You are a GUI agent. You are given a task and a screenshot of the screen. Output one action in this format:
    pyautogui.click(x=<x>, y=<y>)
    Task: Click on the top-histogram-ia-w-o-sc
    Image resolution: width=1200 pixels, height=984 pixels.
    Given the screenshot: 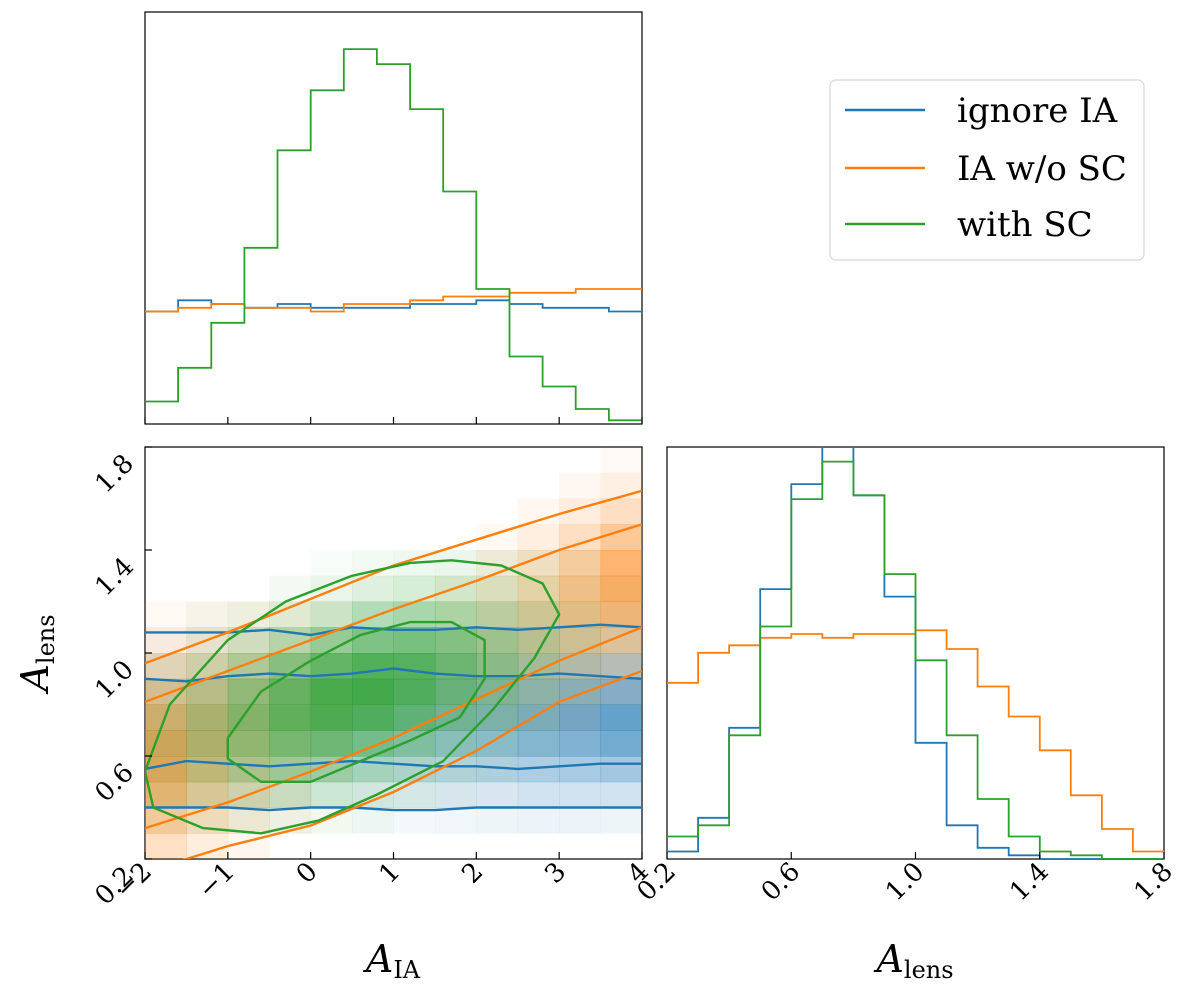 What is the action you would take?
    pyautogui.click(x=393, y=300)
    